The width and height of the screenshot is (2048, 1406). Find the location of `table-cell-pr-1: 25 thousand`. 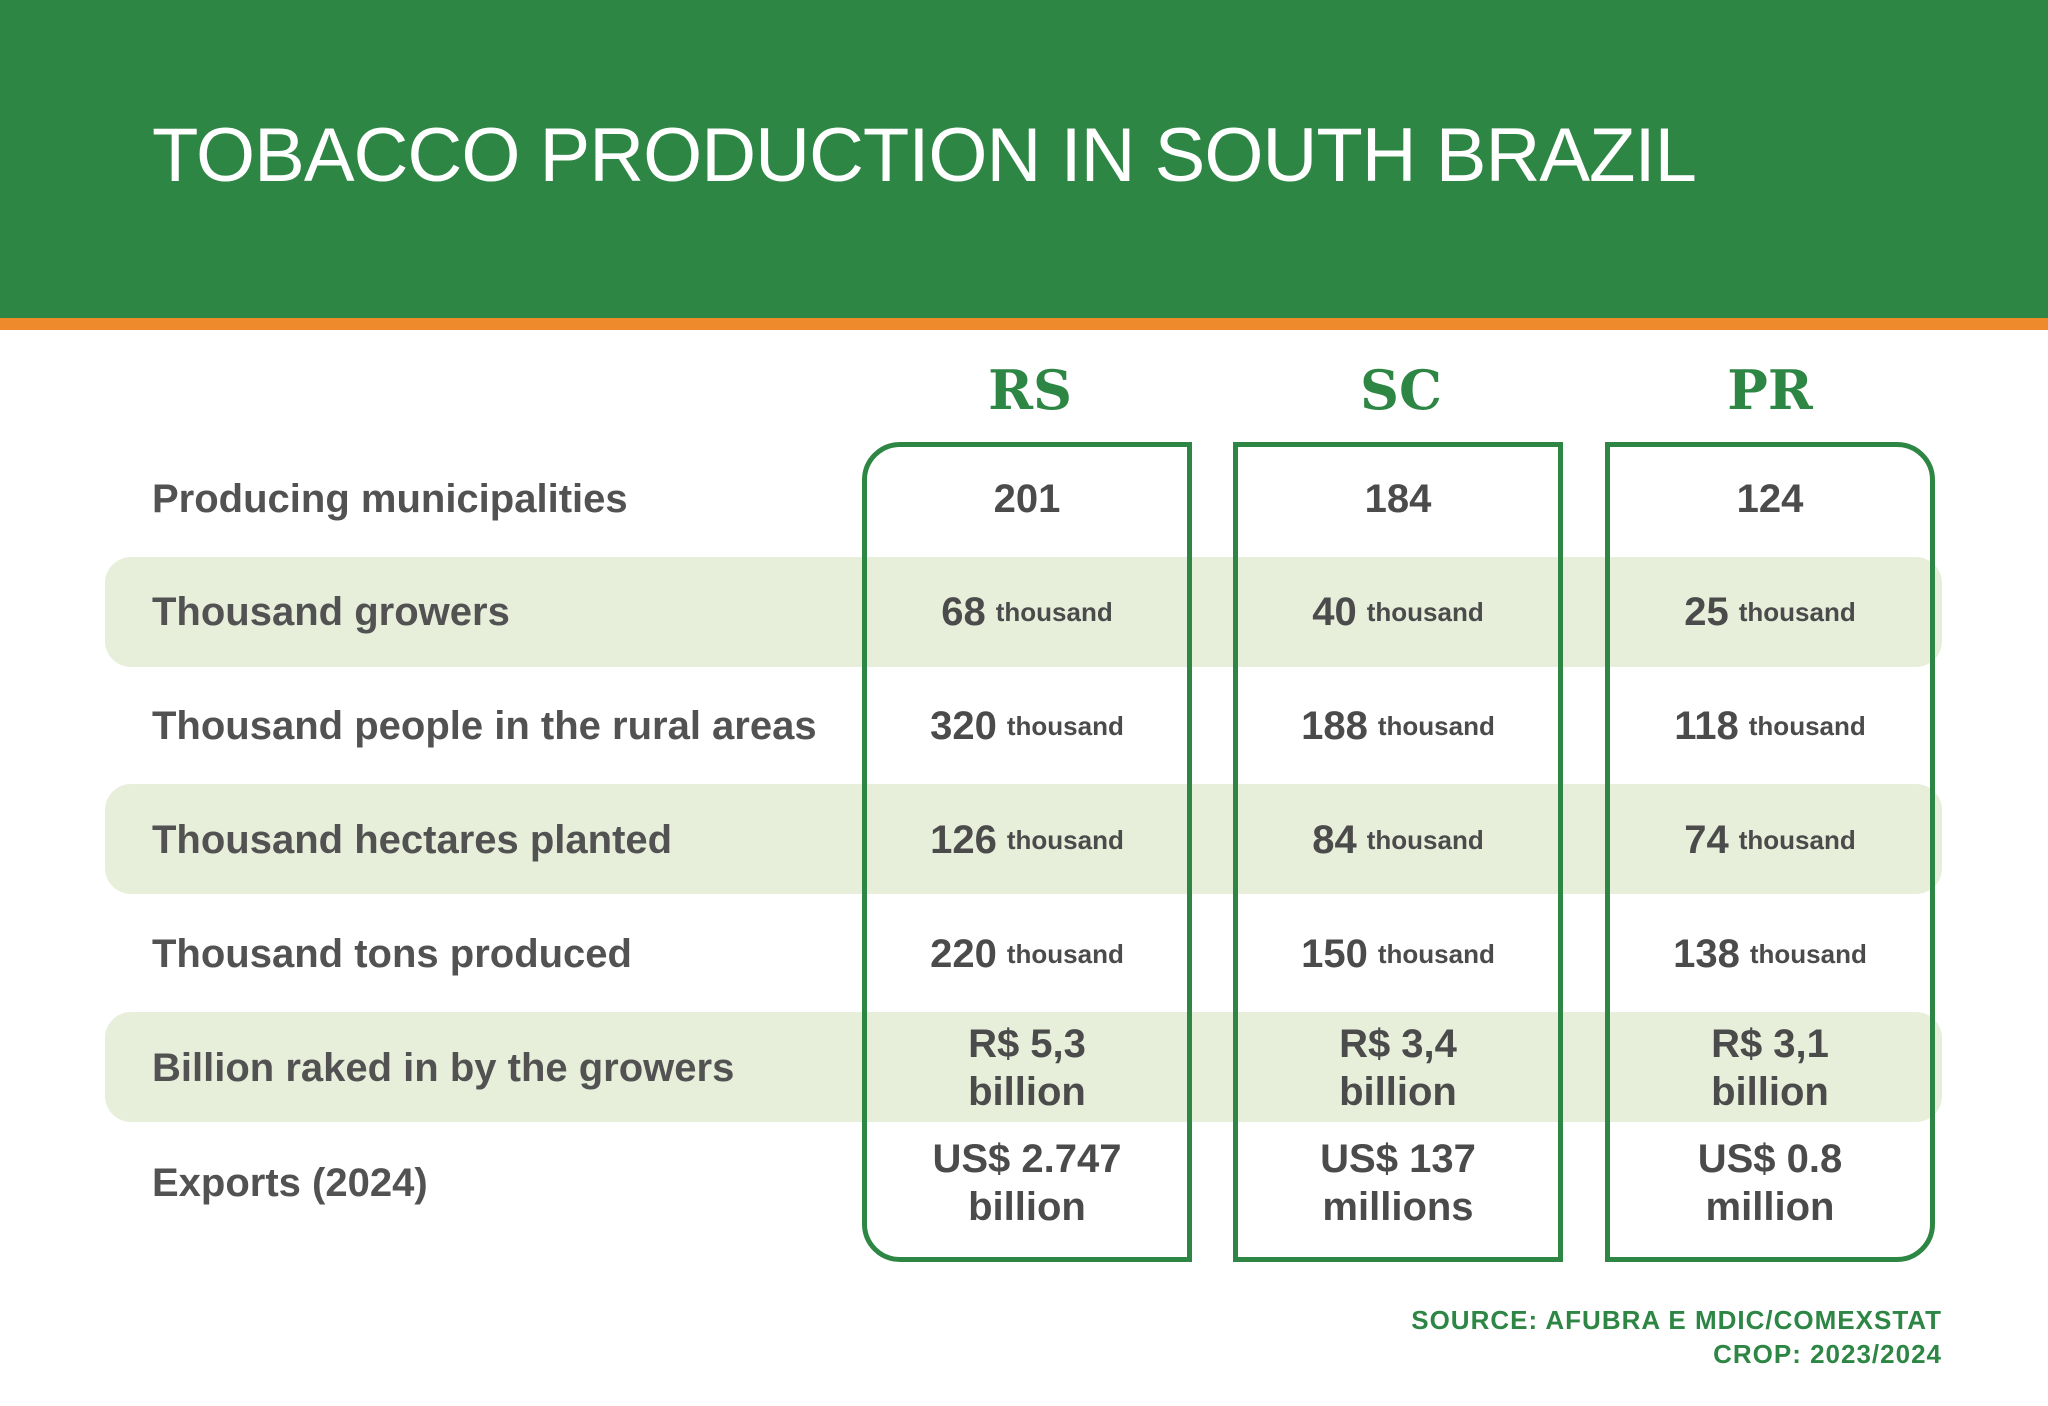

table-cell-pr-1: 25 thousand is located at coordinates (1770, 612).